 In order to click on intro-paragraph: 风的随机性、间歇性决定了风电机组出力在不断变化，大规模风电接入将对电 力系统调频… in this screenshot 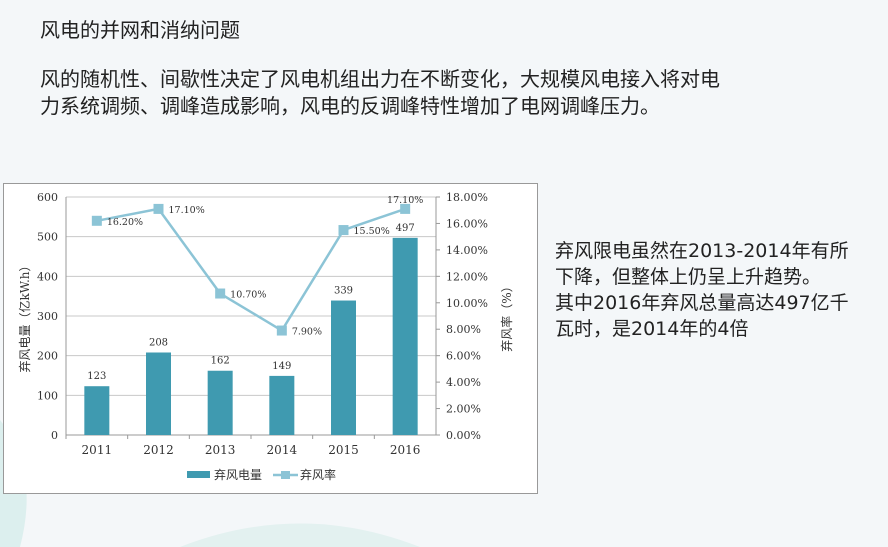, I will do `click(380, 93)`.